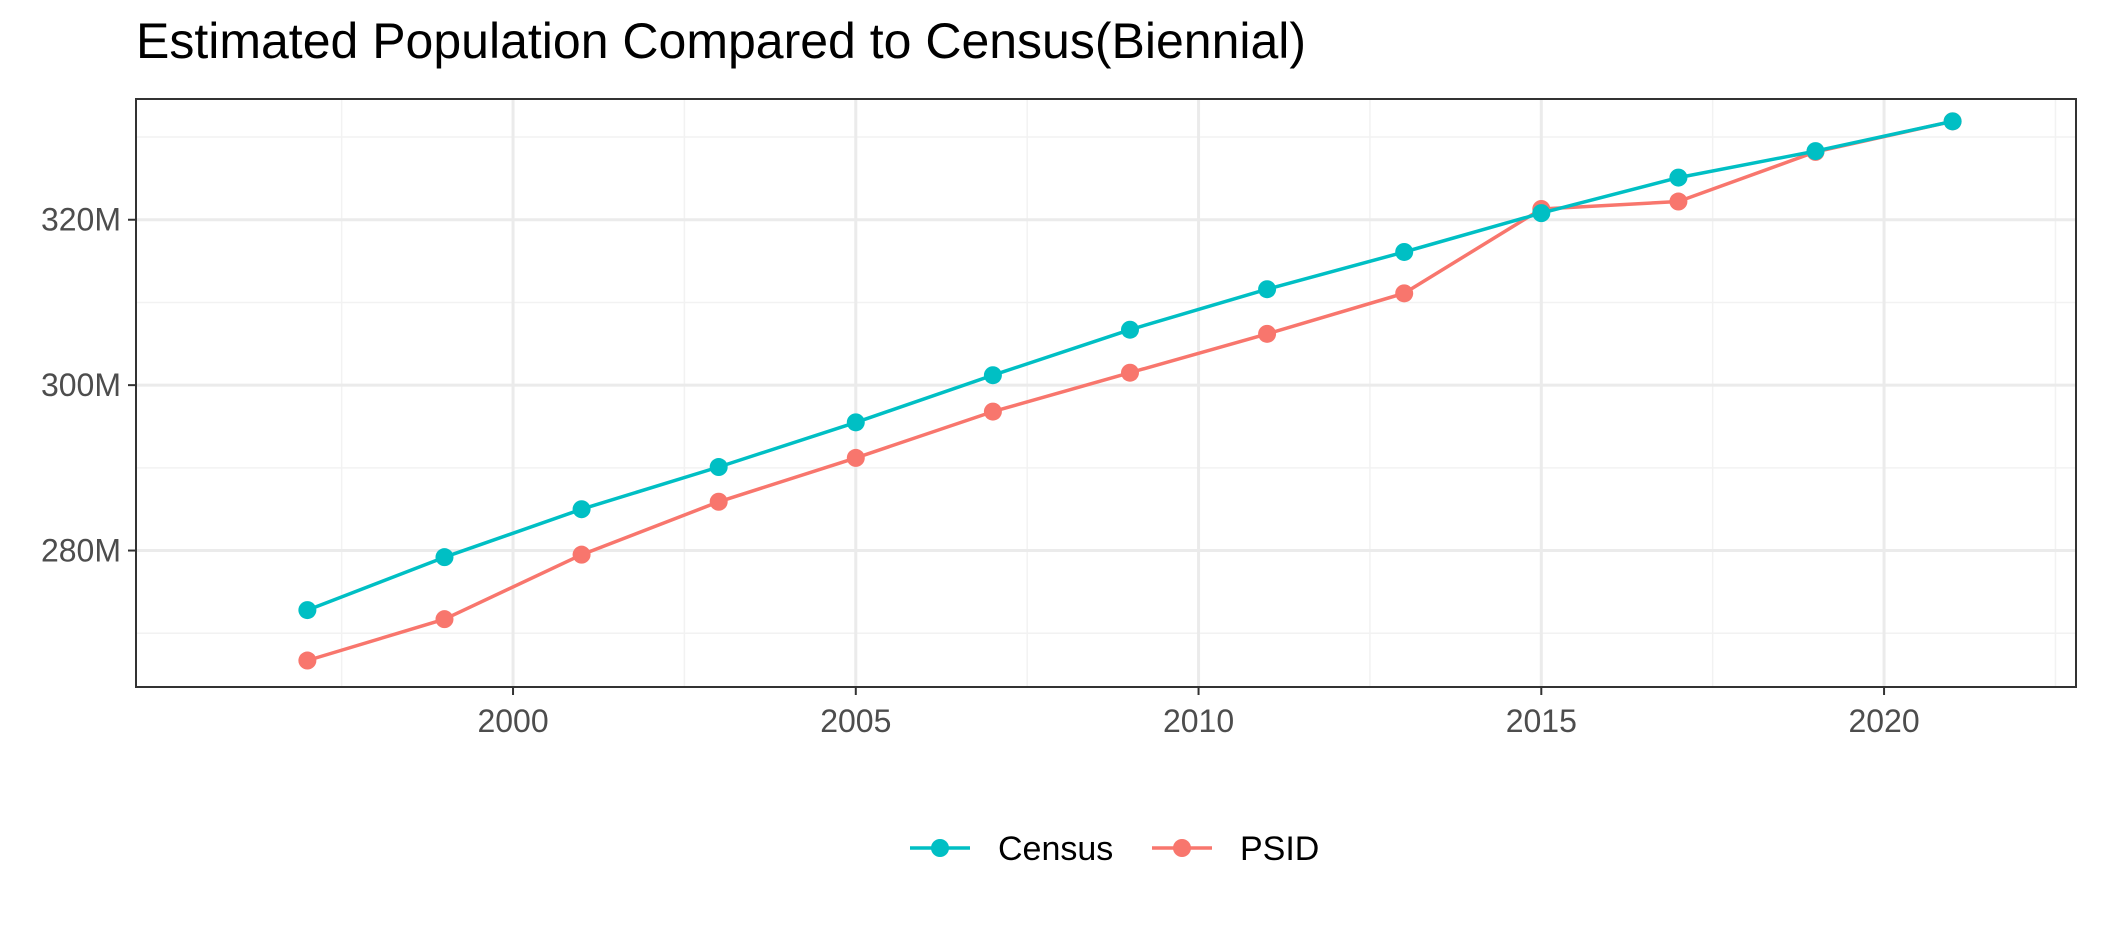 Image resolution: width=2116 pixels, height=929 pixels. Describe the element at coordinates (1541, 721) in the screenshot. I see `x-tick-label: 2015` at that location.